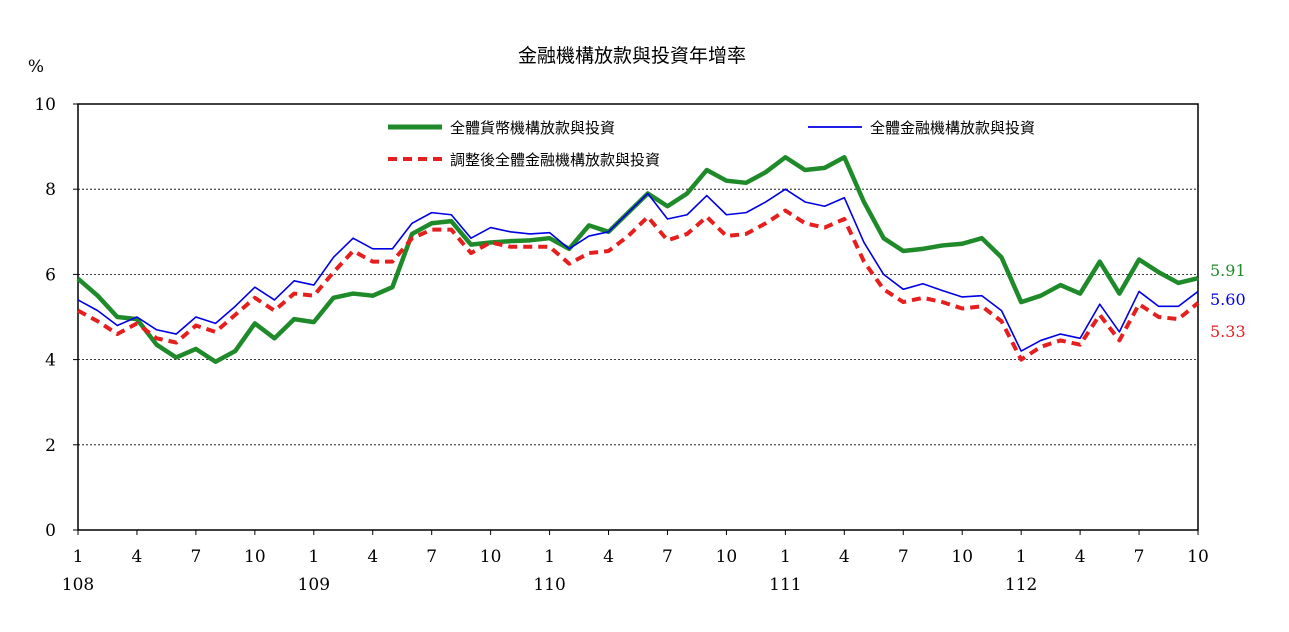 The height and width of the screenshot is (632, 1289). What do you see at coordinates (785, 585) in the screenshot?
I see `x-tick-year: 111` at bounding box center [785, 585].